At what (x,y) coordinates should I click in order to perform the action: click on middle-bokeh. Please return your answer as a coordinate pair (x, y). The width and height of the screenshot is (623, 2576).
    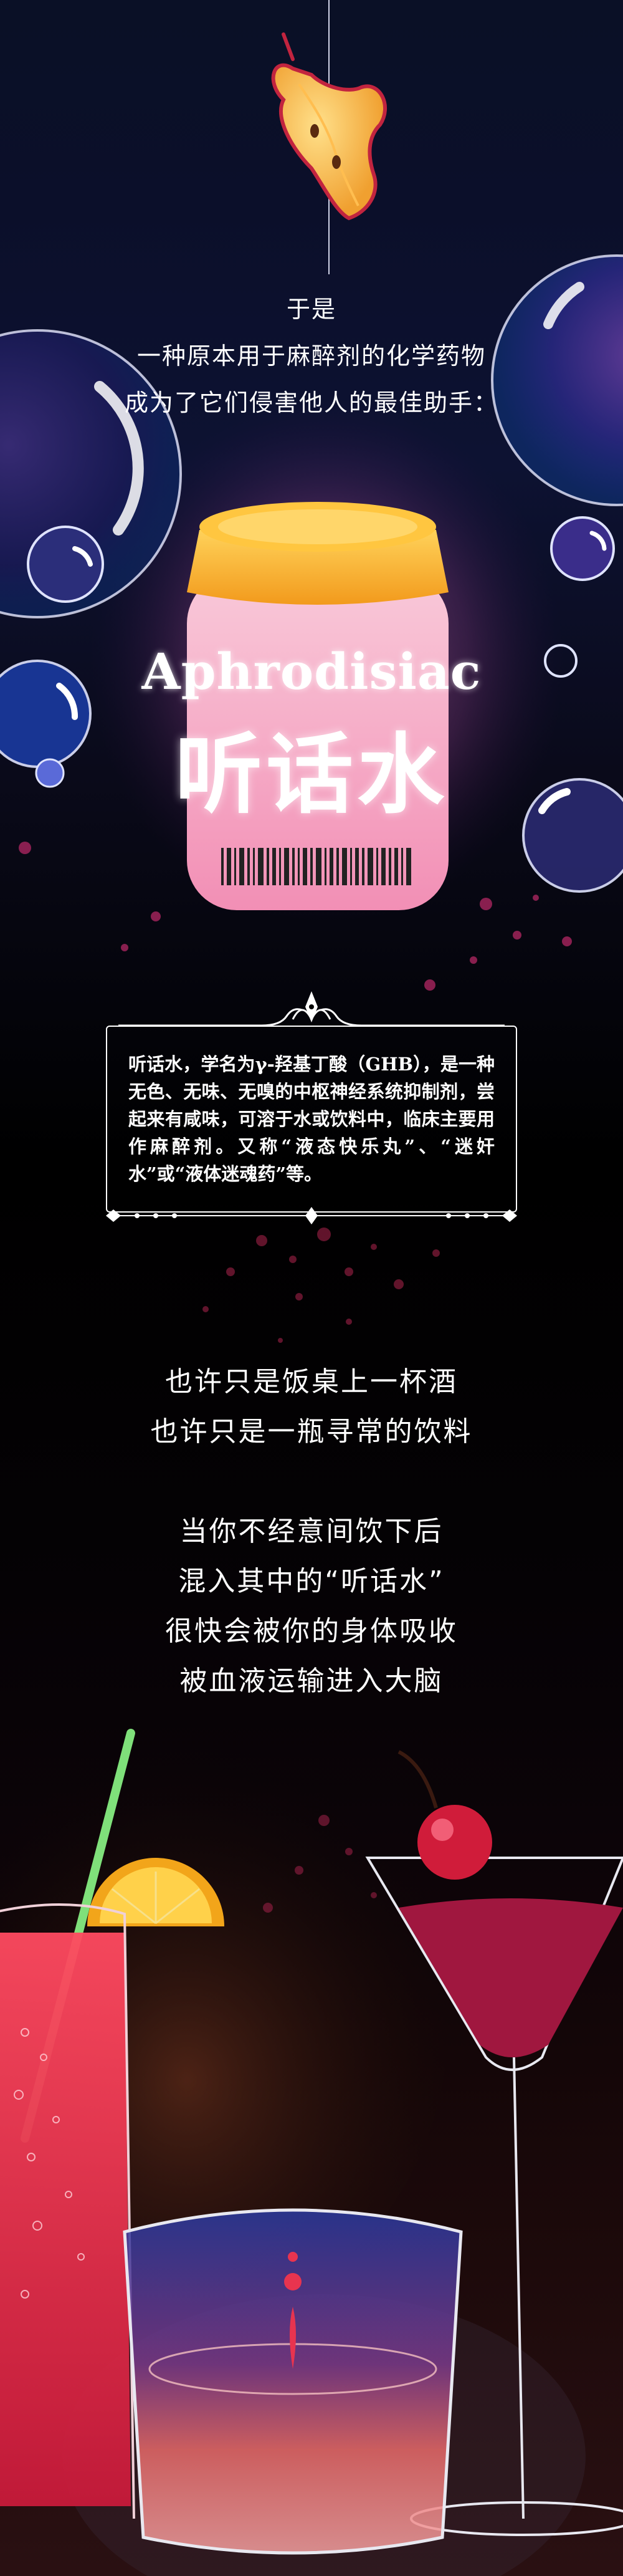
    Looking at the image, I should click on (321, 1285).